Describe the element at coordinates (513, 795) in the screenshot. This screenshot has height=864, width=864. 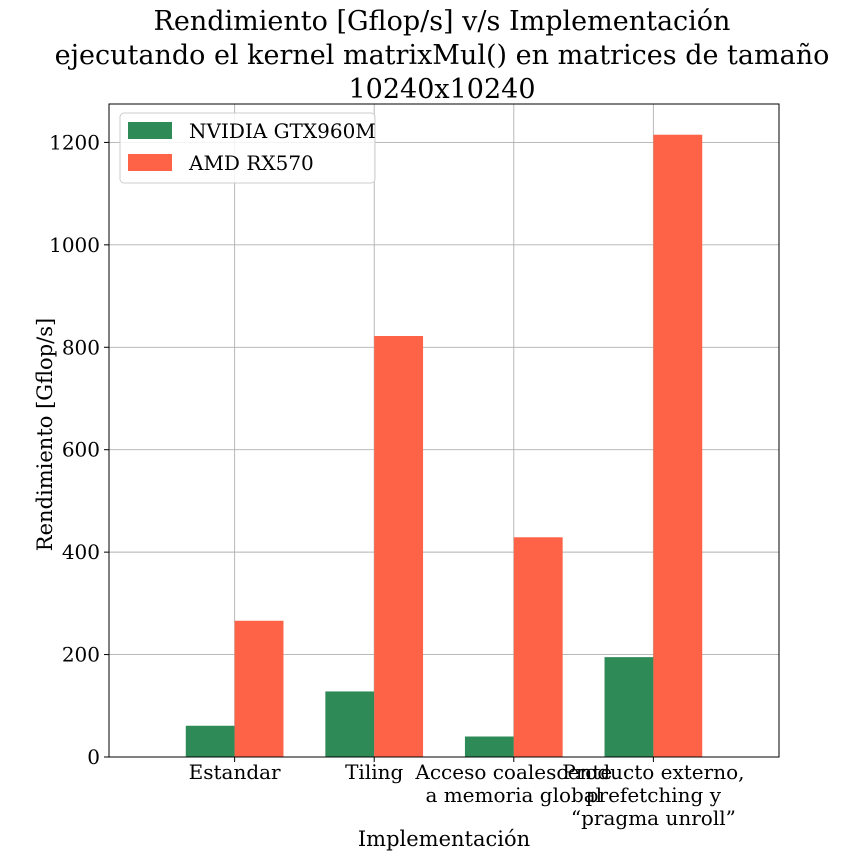
I see `x-tick-label: a memoria global` at that location.